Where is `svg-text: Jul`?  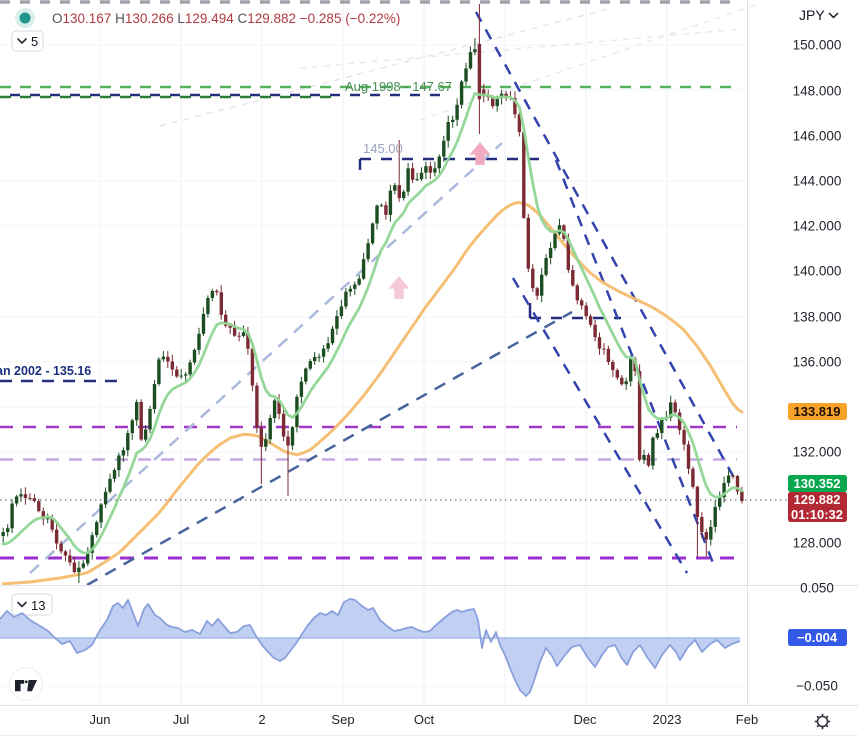
svg-text: Jul is located at coordinates (181, 719).